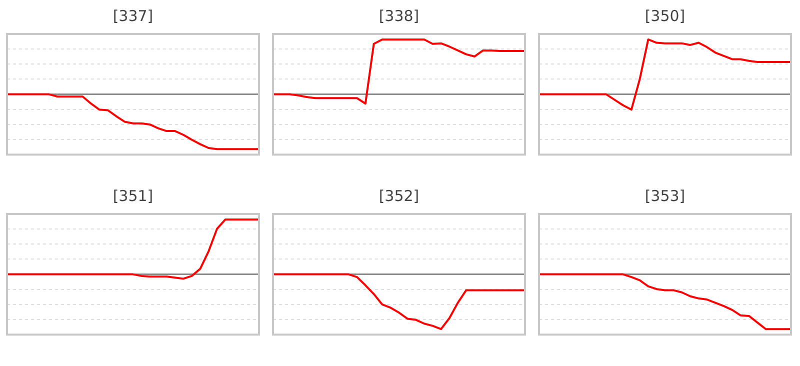  Describe the element at coordinates (665, 16) in the screenshot. I see `chart-title: [350]` at that location.